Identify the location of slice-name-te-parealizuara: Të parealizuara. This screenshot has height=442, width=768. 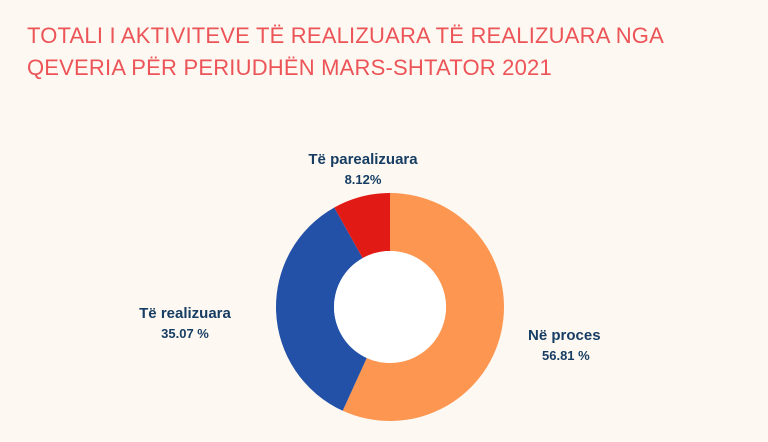
(363, 159).